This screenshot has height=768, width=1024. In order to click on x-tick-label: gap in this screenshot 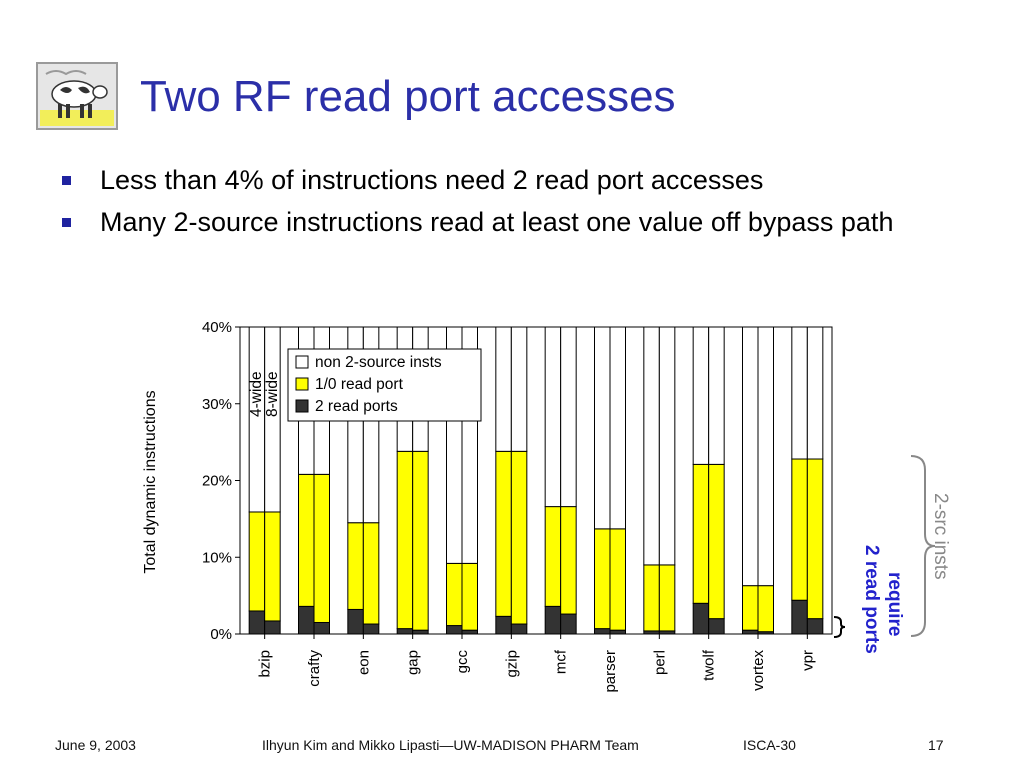, I will do `click(413, 662)`.